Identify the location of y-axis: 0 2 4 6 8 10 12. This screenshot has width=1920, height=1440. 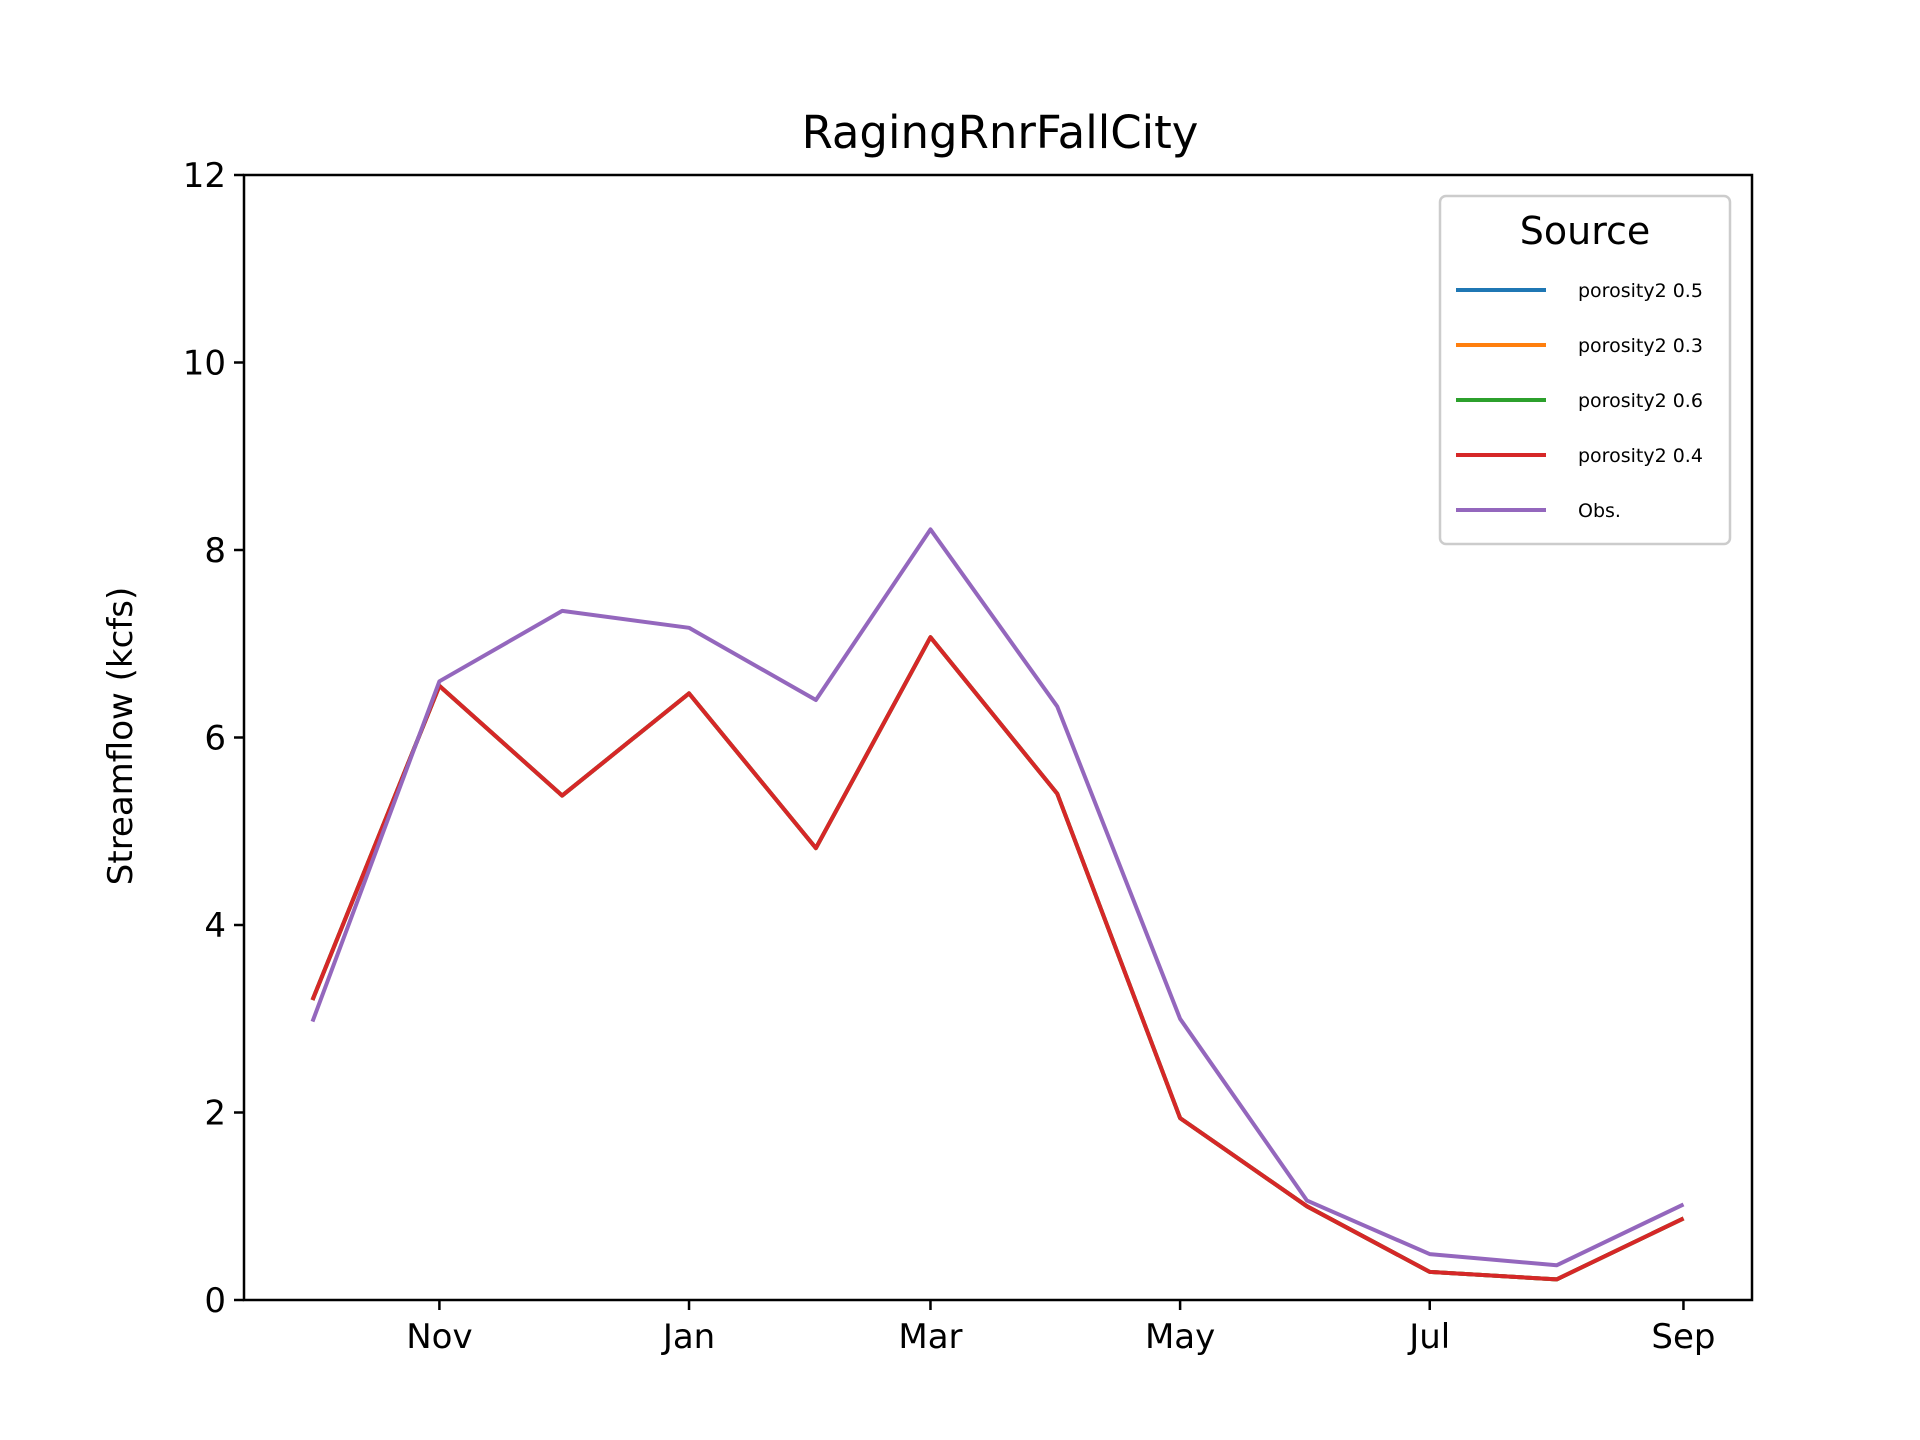
(213, 738).